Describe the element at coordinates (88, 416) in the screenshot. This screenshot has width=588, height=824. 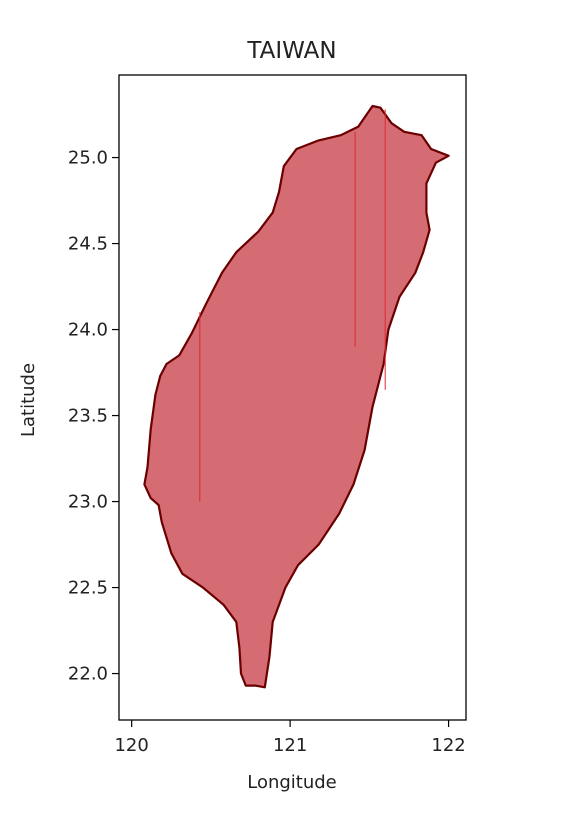
I see `y-tick-label: 23.5` at that location.